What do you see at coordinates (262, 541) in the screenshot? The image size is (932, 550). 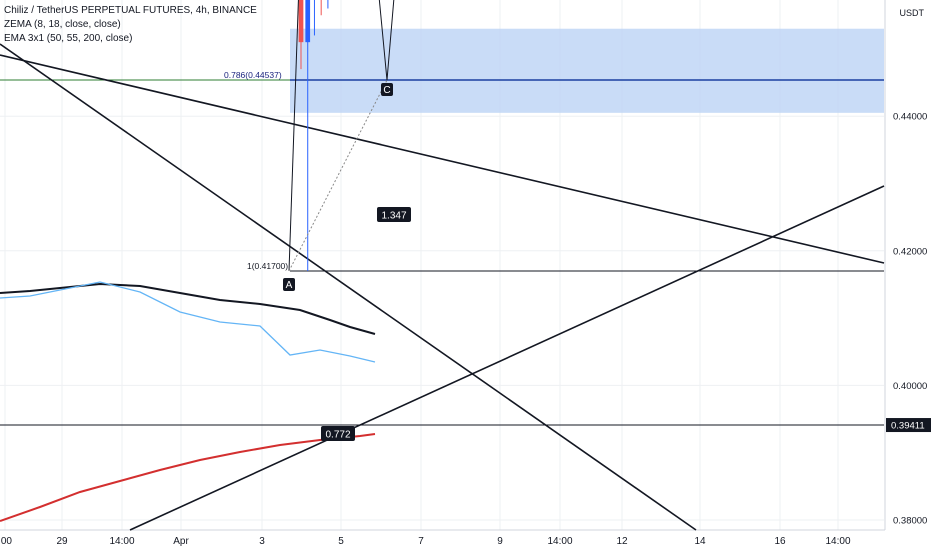 I see `time-tick-label: 3` at bounding box center [262, 541].